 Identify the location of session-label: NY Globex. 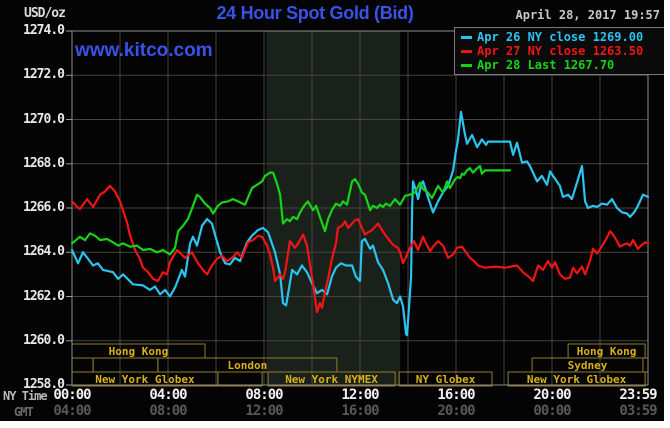
(445, 379).